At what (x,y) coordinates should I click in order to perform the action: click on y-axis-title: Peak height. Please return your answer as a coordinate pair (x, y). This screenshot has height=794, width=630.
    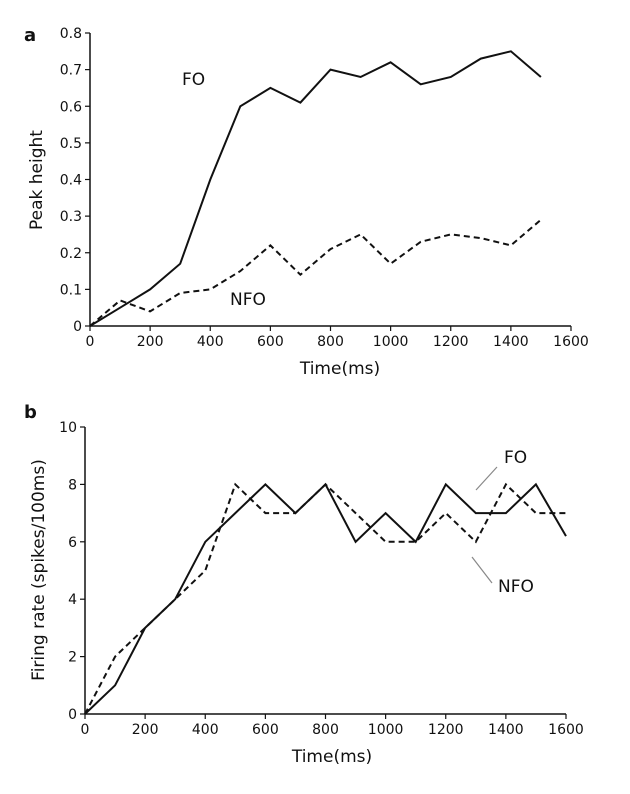
    Looking at the image, I should click on (37, 180).